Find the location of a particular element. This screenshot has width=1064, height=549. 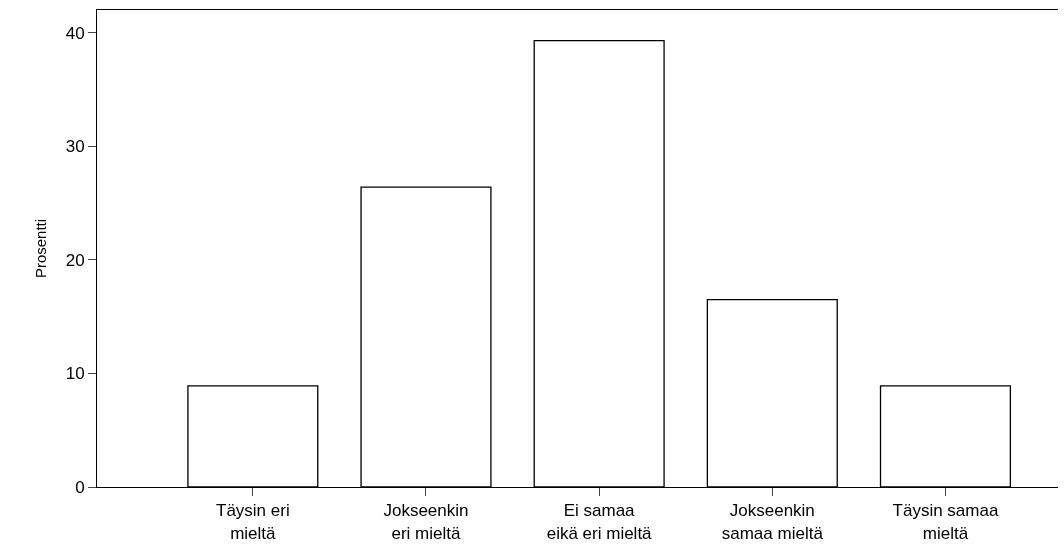

y-axis-title: Prosentti is located at coordinates (40, 248).